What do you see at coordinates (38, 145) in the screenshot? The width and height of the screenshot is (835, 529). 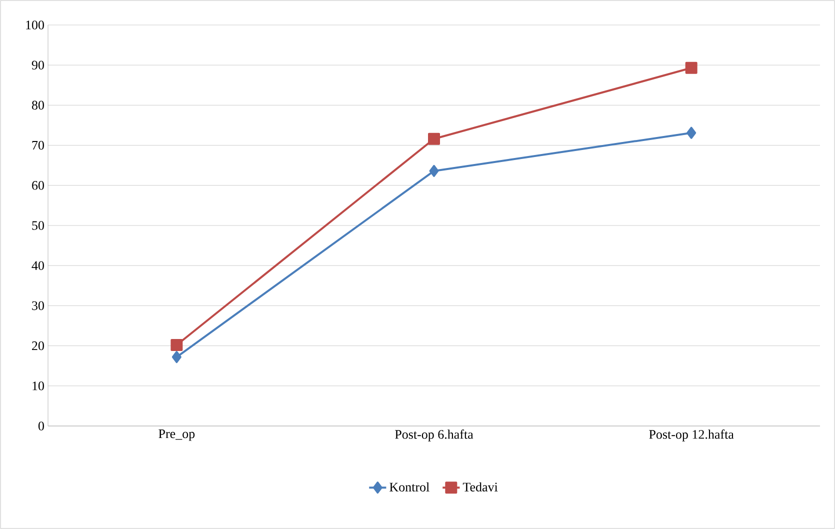 I see `y-tick-label: 70` at bounding box center [38, 145].